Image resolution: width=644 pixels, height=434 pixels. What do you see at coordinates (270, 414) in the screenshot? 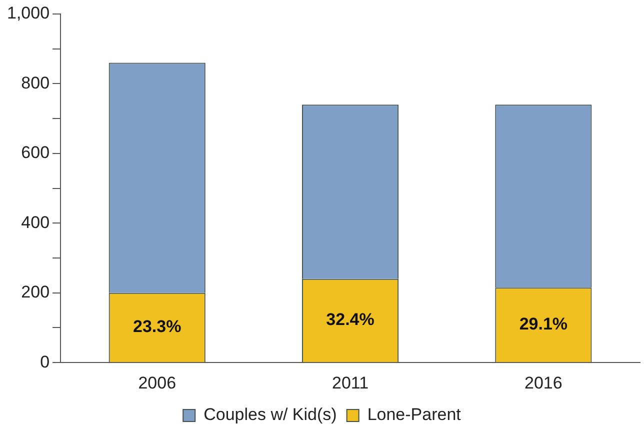
I see `legend-label: Couples w/ Kid(s)` at bounding box center [270, 414].